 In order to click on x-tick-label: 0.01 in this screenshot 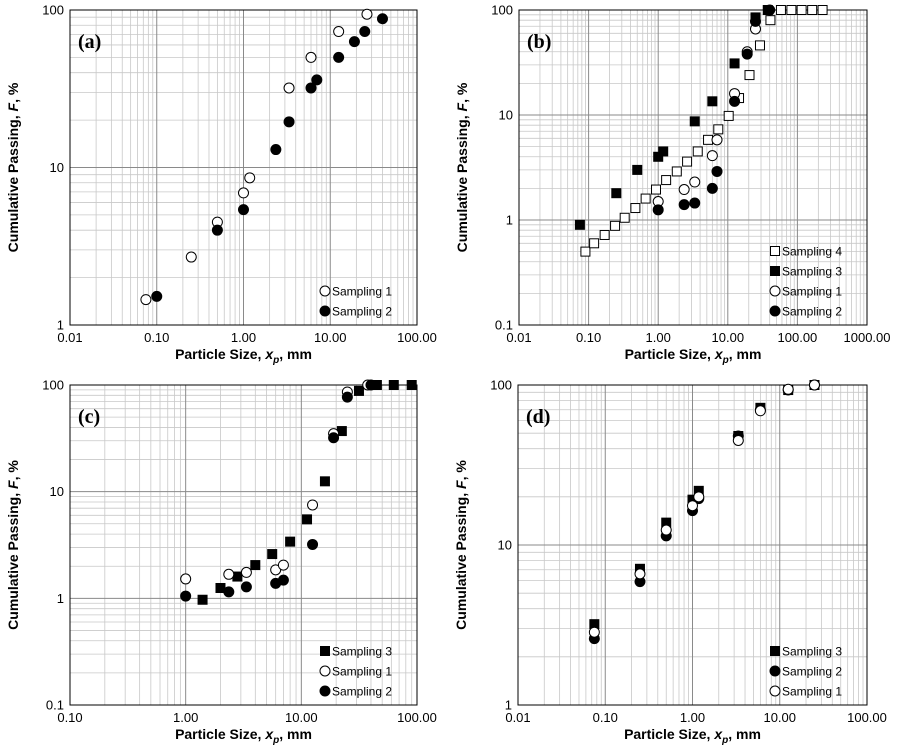, I will do `click(69, 337)`.